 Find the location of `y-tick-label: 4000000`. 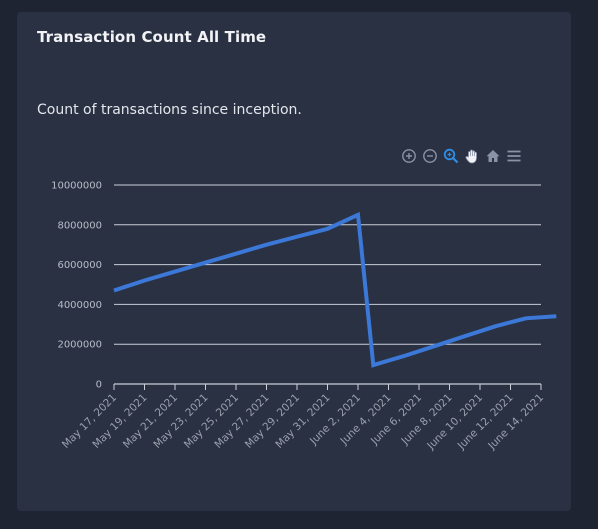

y-tick-label: 4000000 is located at coordinates (79, 305).